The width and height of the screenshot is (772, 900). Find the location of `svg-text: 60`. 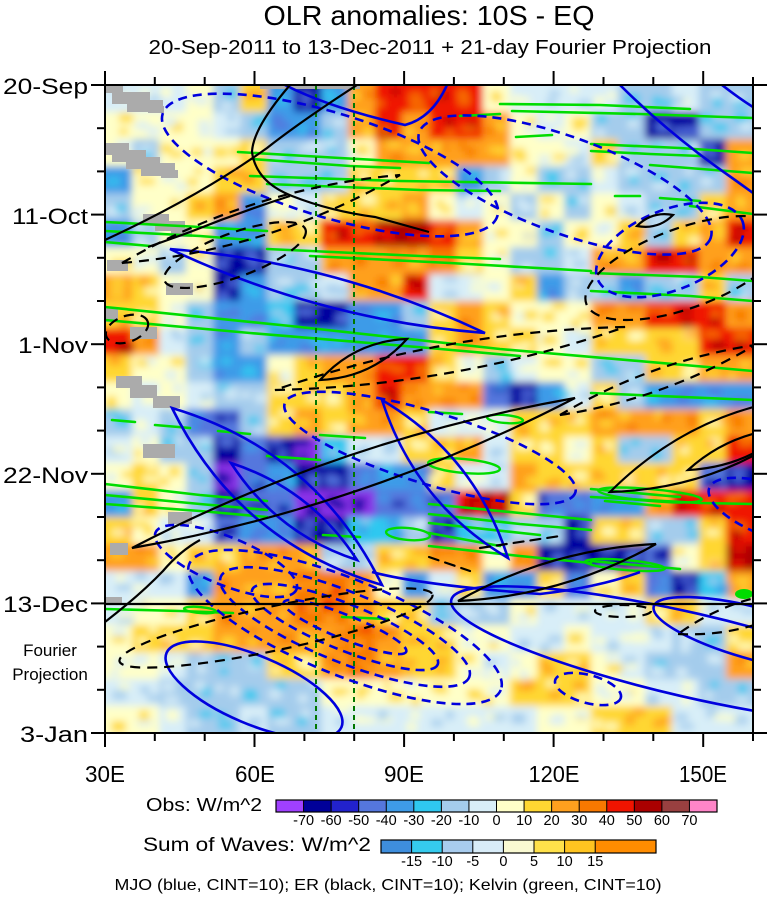

svg-text: 60 is located at coordinates (662, 821).